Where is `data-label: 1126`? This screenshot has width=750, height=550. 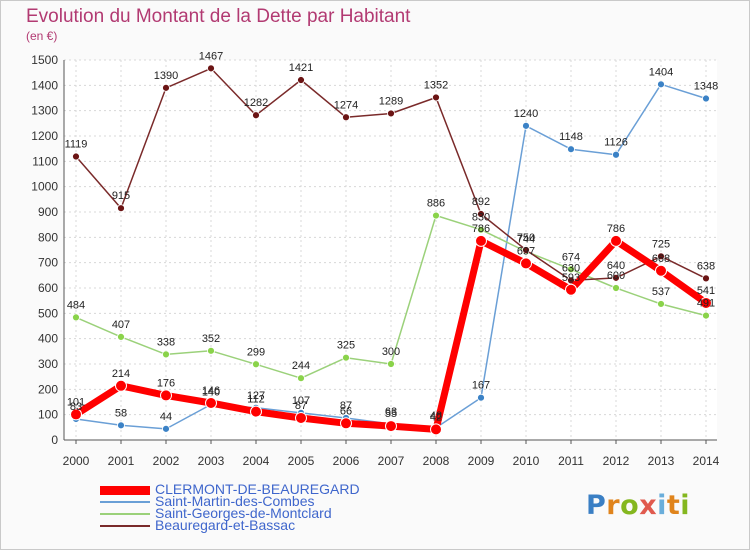 data-label: 1126 is located at coordinates (616, 143).